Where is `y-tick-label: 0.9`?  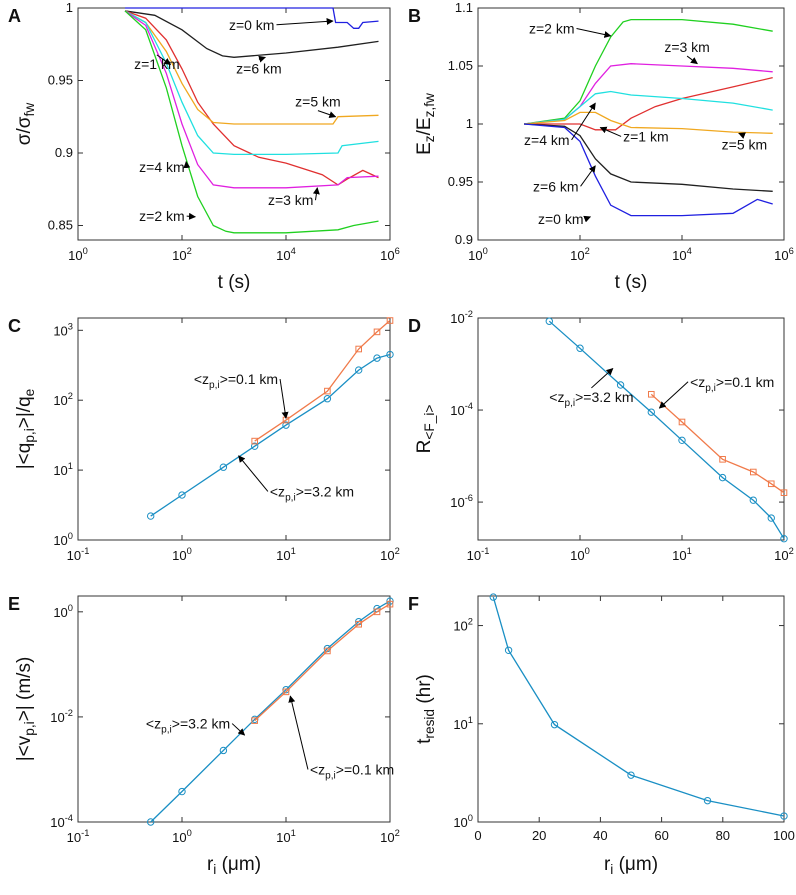 y-tick-label: 0.9 is located at coordinates (464, 239).